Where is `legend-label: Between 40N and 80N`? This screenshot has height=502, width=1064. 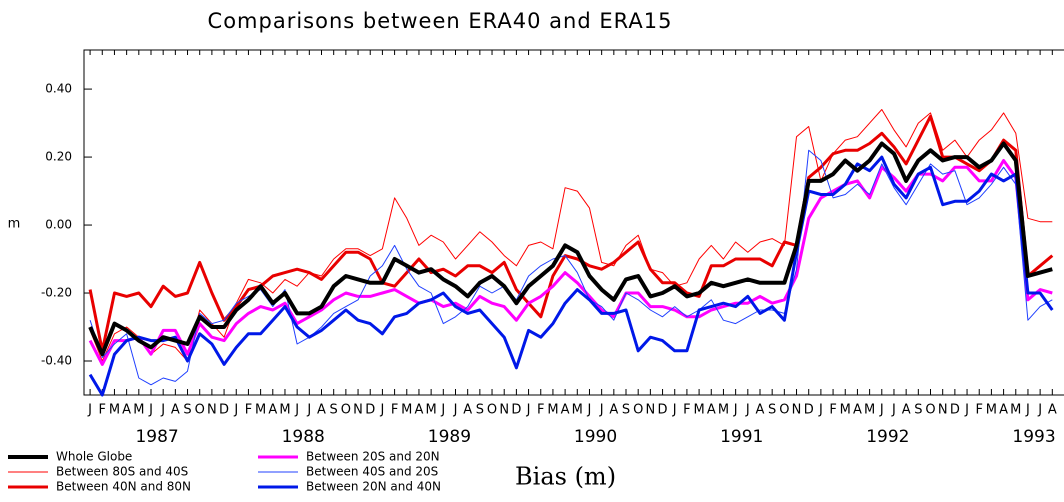
legend-label: Between 40N and 80N is located at coordinates (123, 487).